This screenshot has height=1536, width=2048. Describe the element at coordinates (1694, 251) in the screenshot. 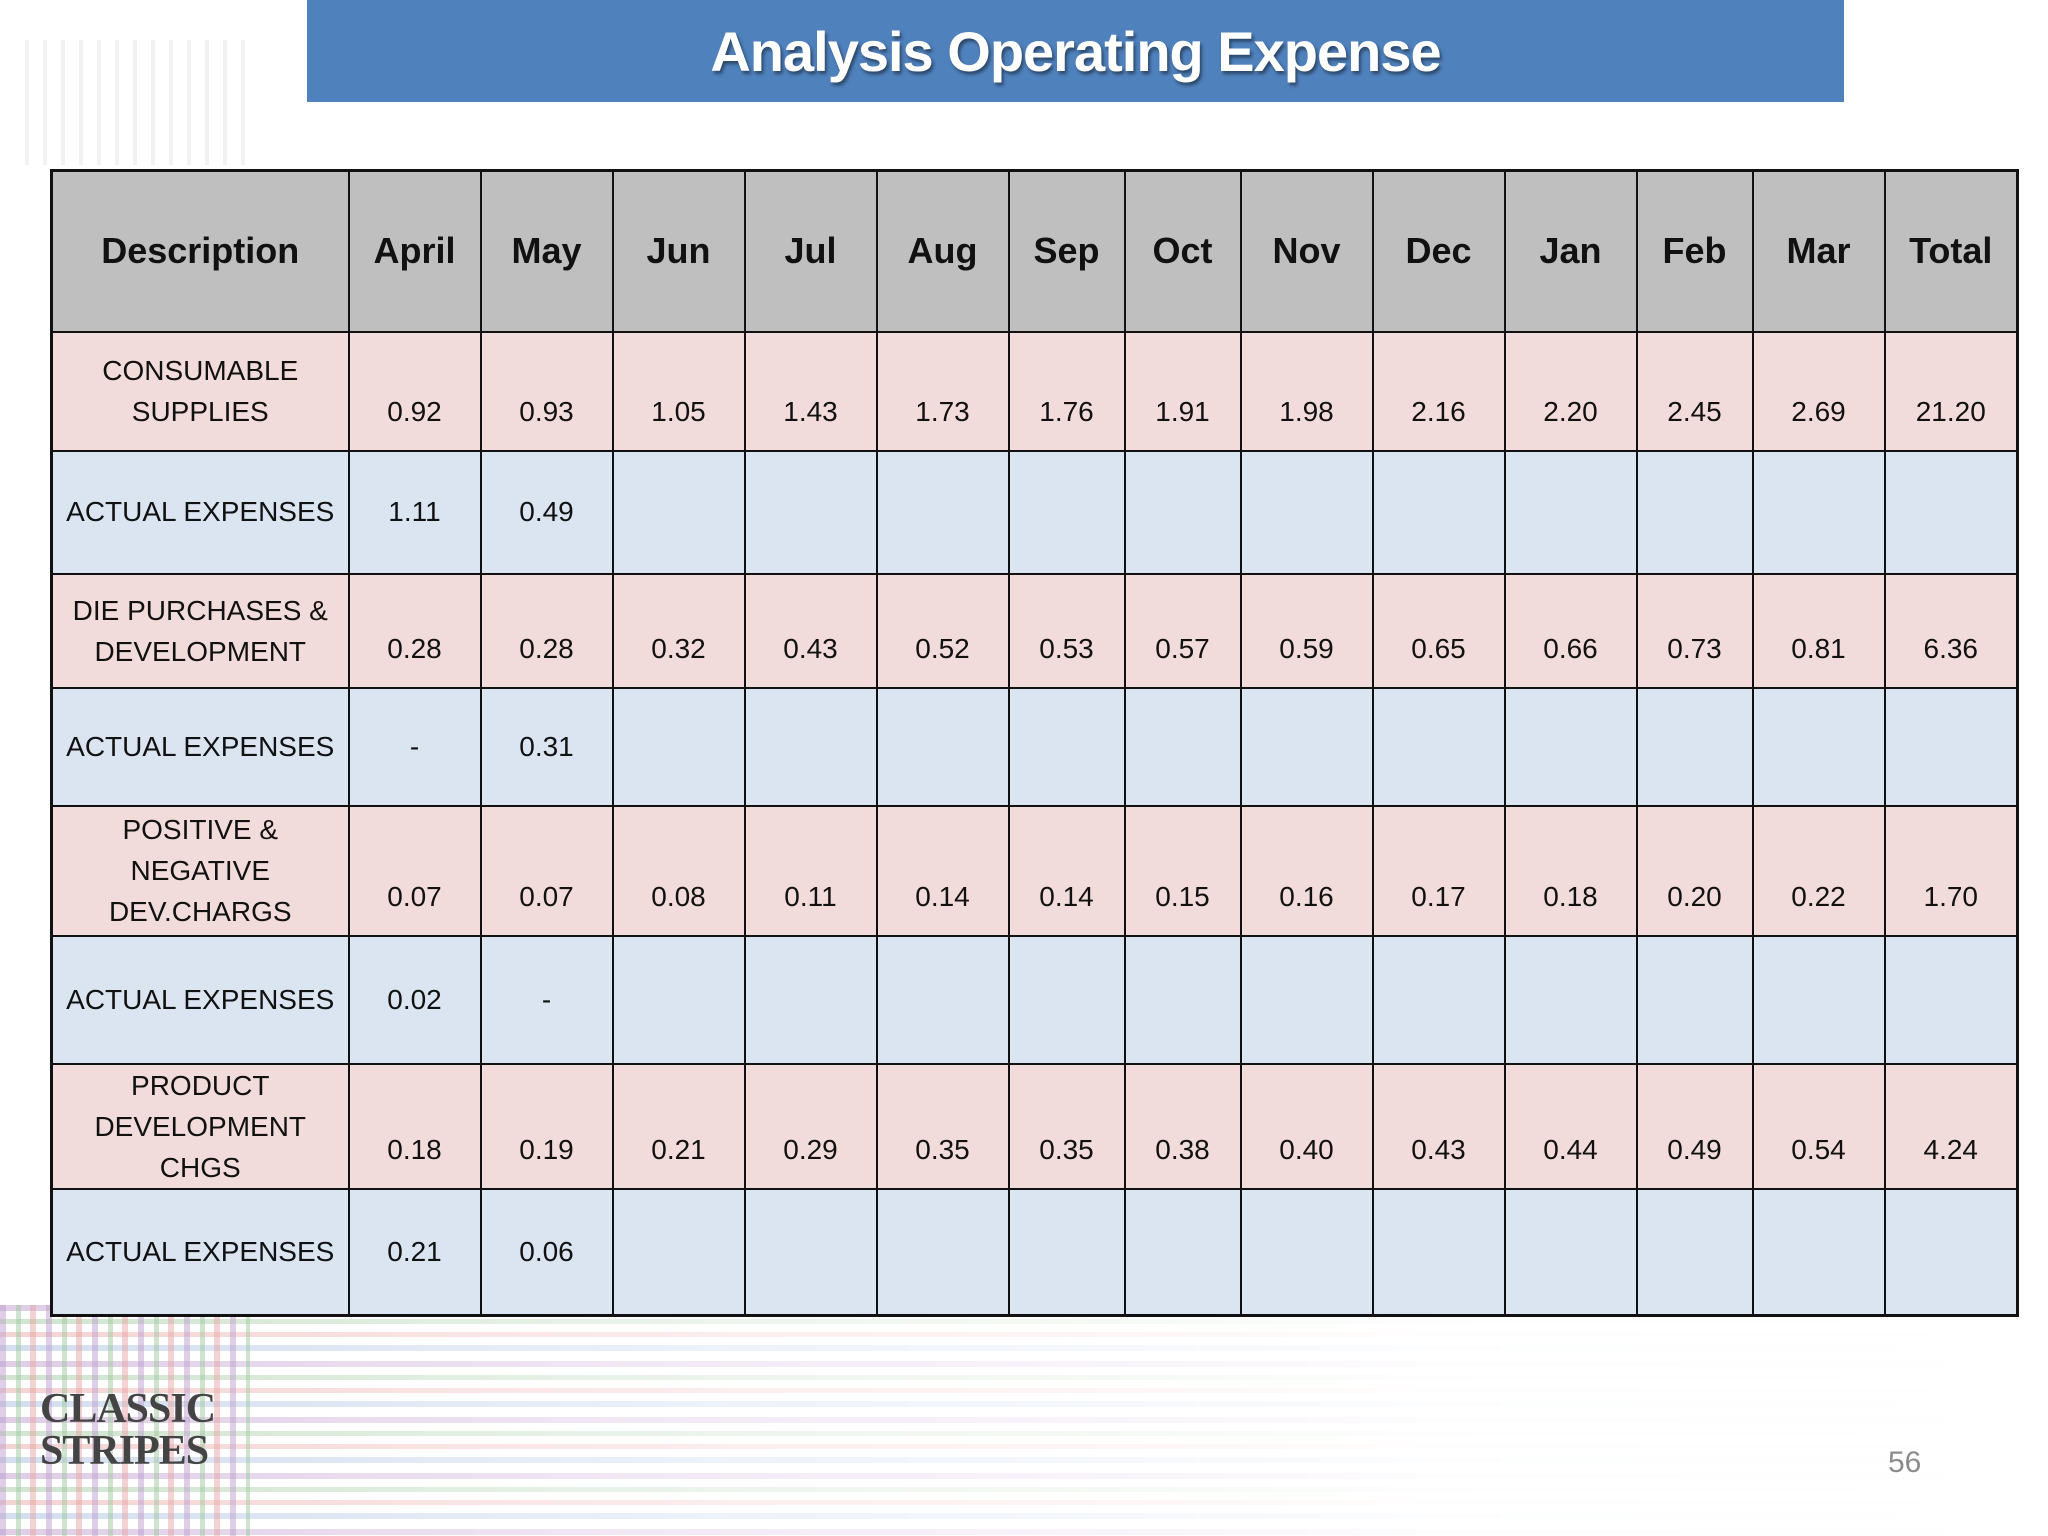

I see `header-feb: Feb` at that location.